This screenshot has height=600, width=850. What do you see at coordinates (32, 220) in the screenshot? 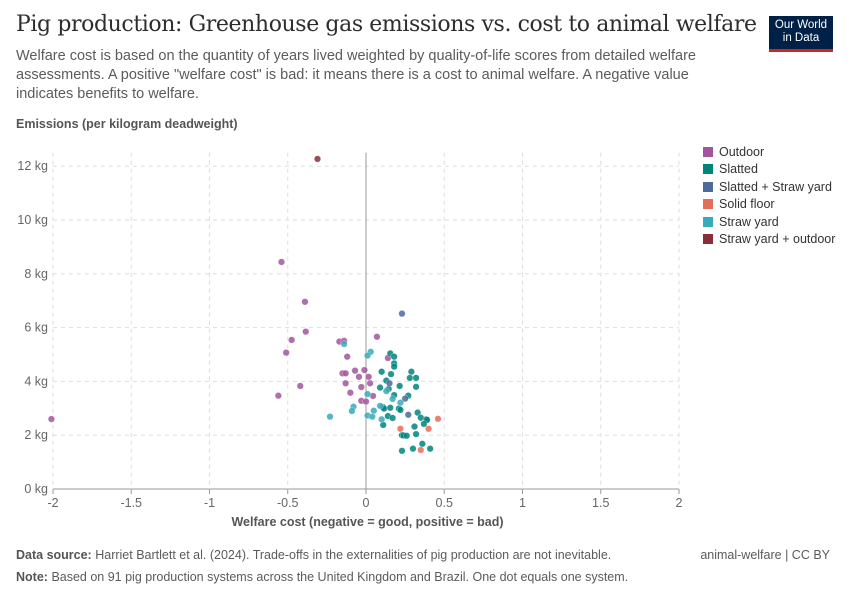
I see `y-tick-label: 10 kg` at bounding box center [32, 220].